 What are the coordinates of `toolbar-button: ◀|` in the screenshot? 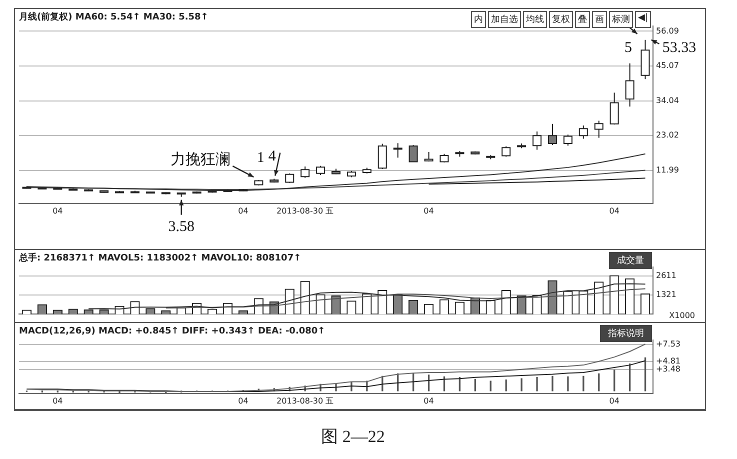 It's located at (643, 19).